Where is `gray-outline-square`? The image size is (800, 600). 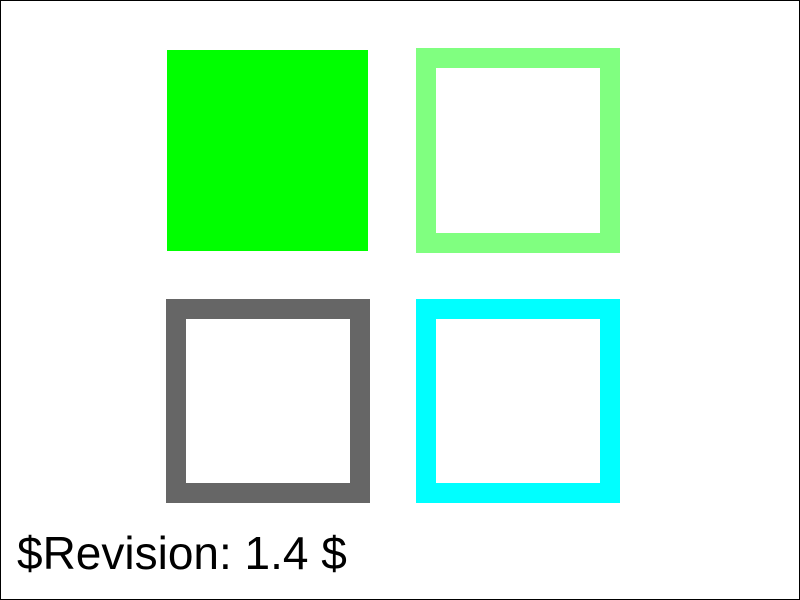 gray-outline-square is located at coordinates (268, 401).